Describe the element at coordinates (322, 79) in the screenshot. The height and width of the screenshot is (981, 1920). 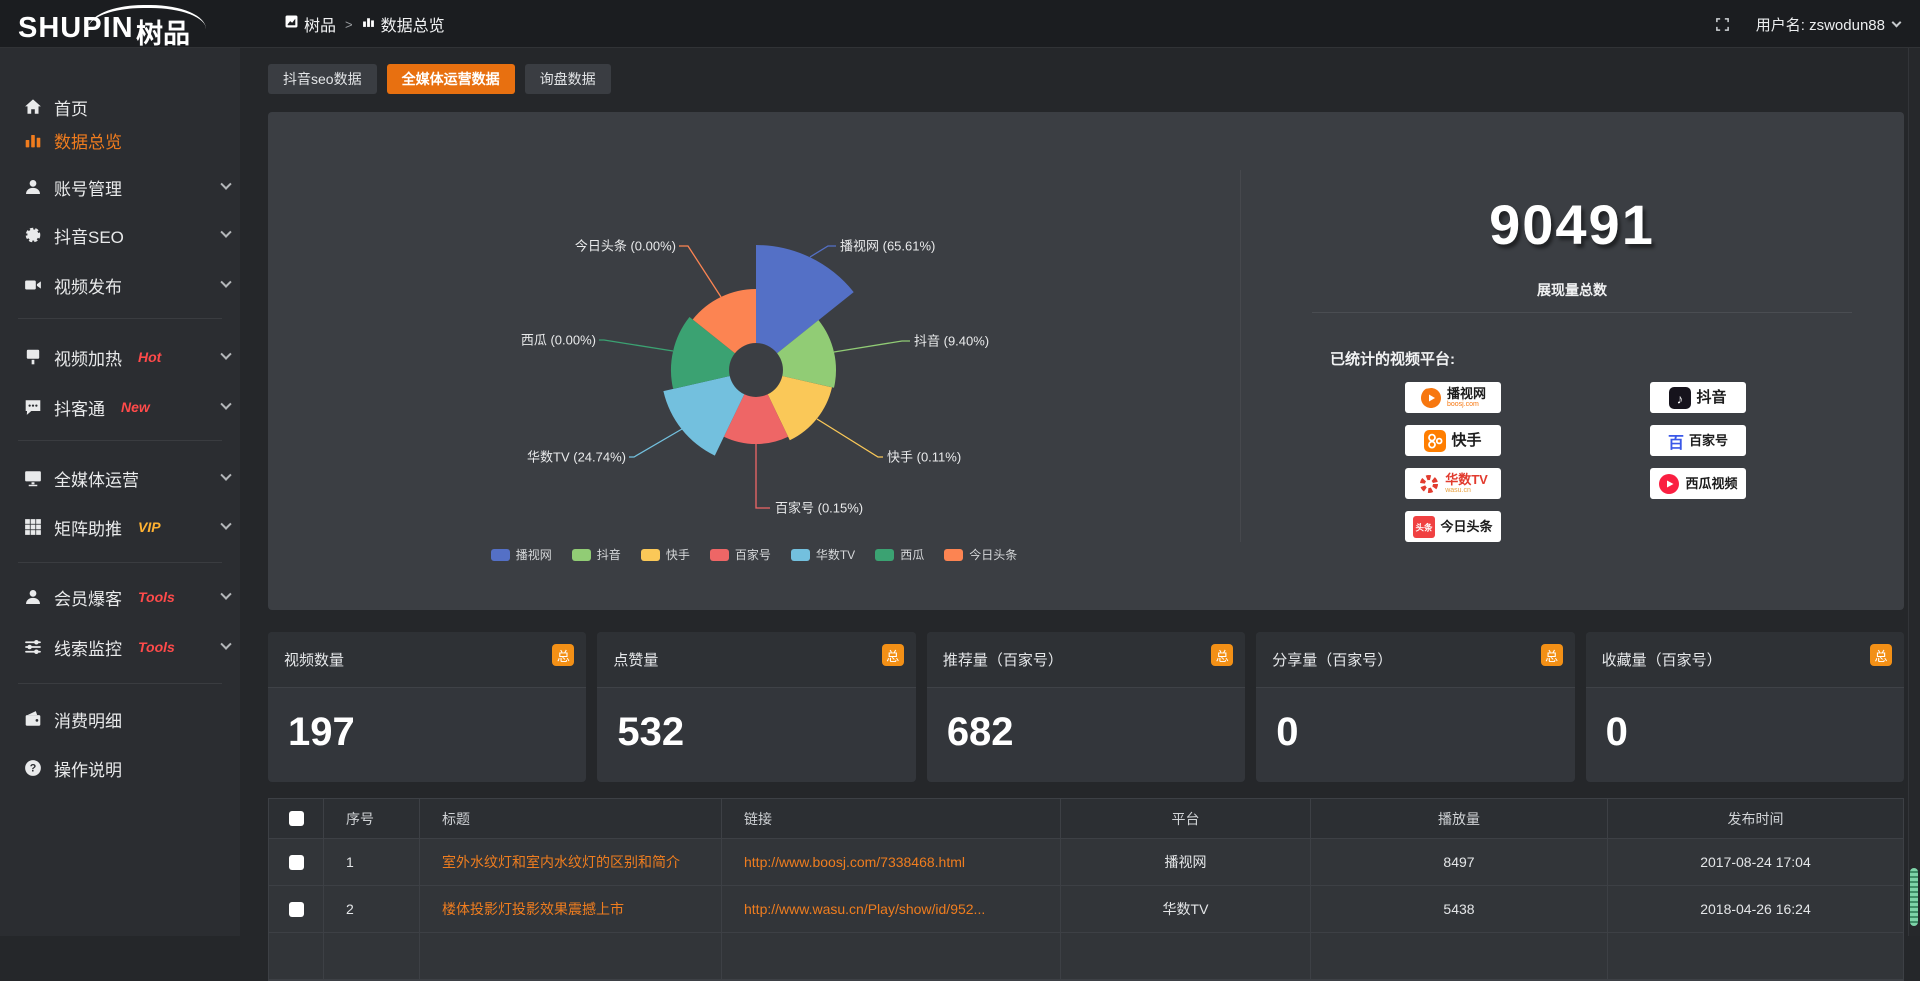
I see `tab-douyin-seo-data: 抖音seo数据` at that location.